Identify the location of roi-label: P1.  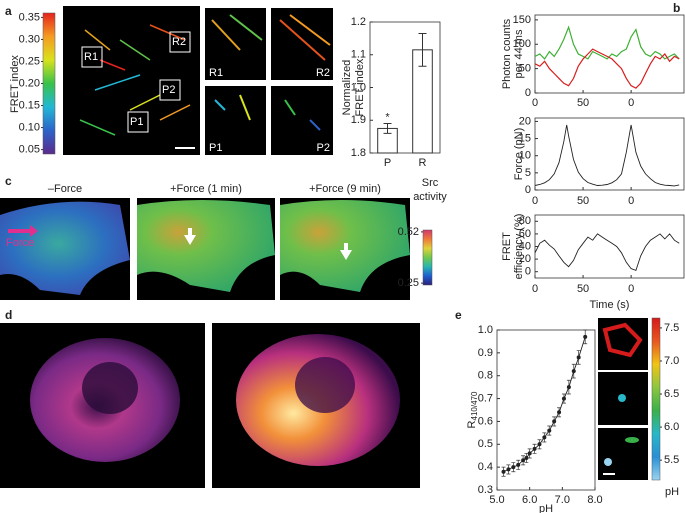
(136, 122).